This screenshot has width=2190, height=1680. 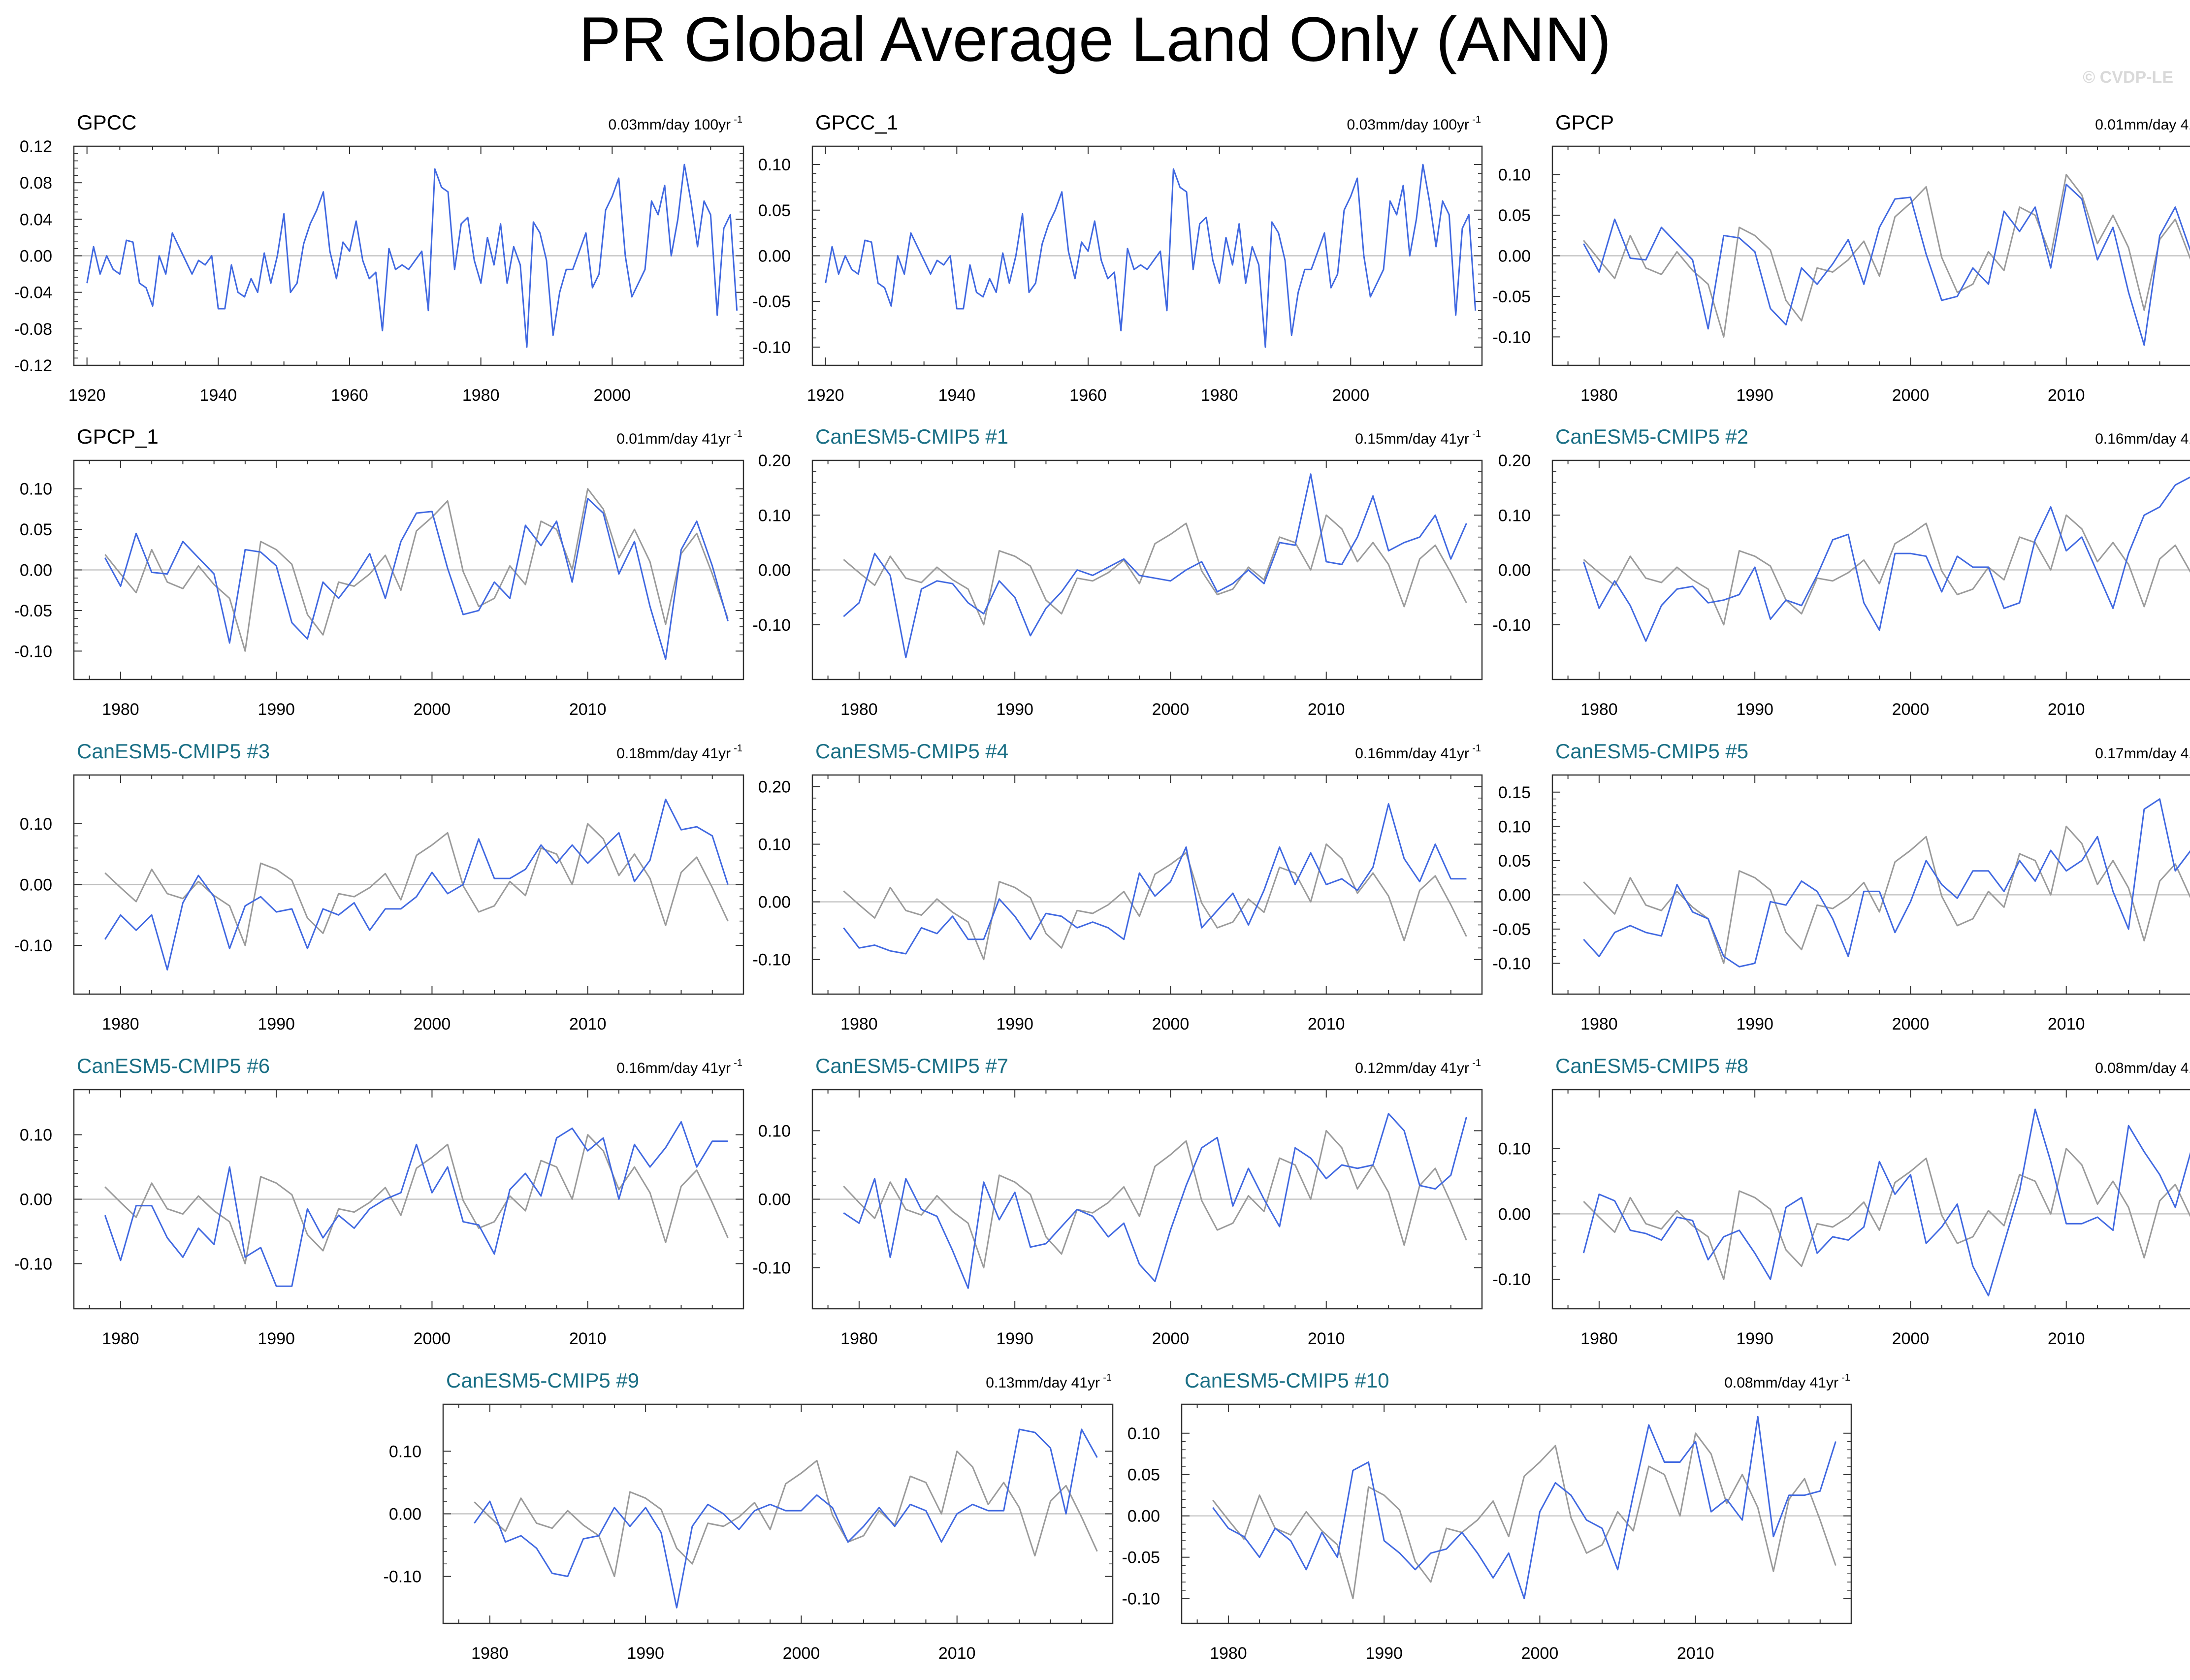 I want to click on panel-title: CanESM5-CMIP5 #8, so click(x=1651, y=1065).